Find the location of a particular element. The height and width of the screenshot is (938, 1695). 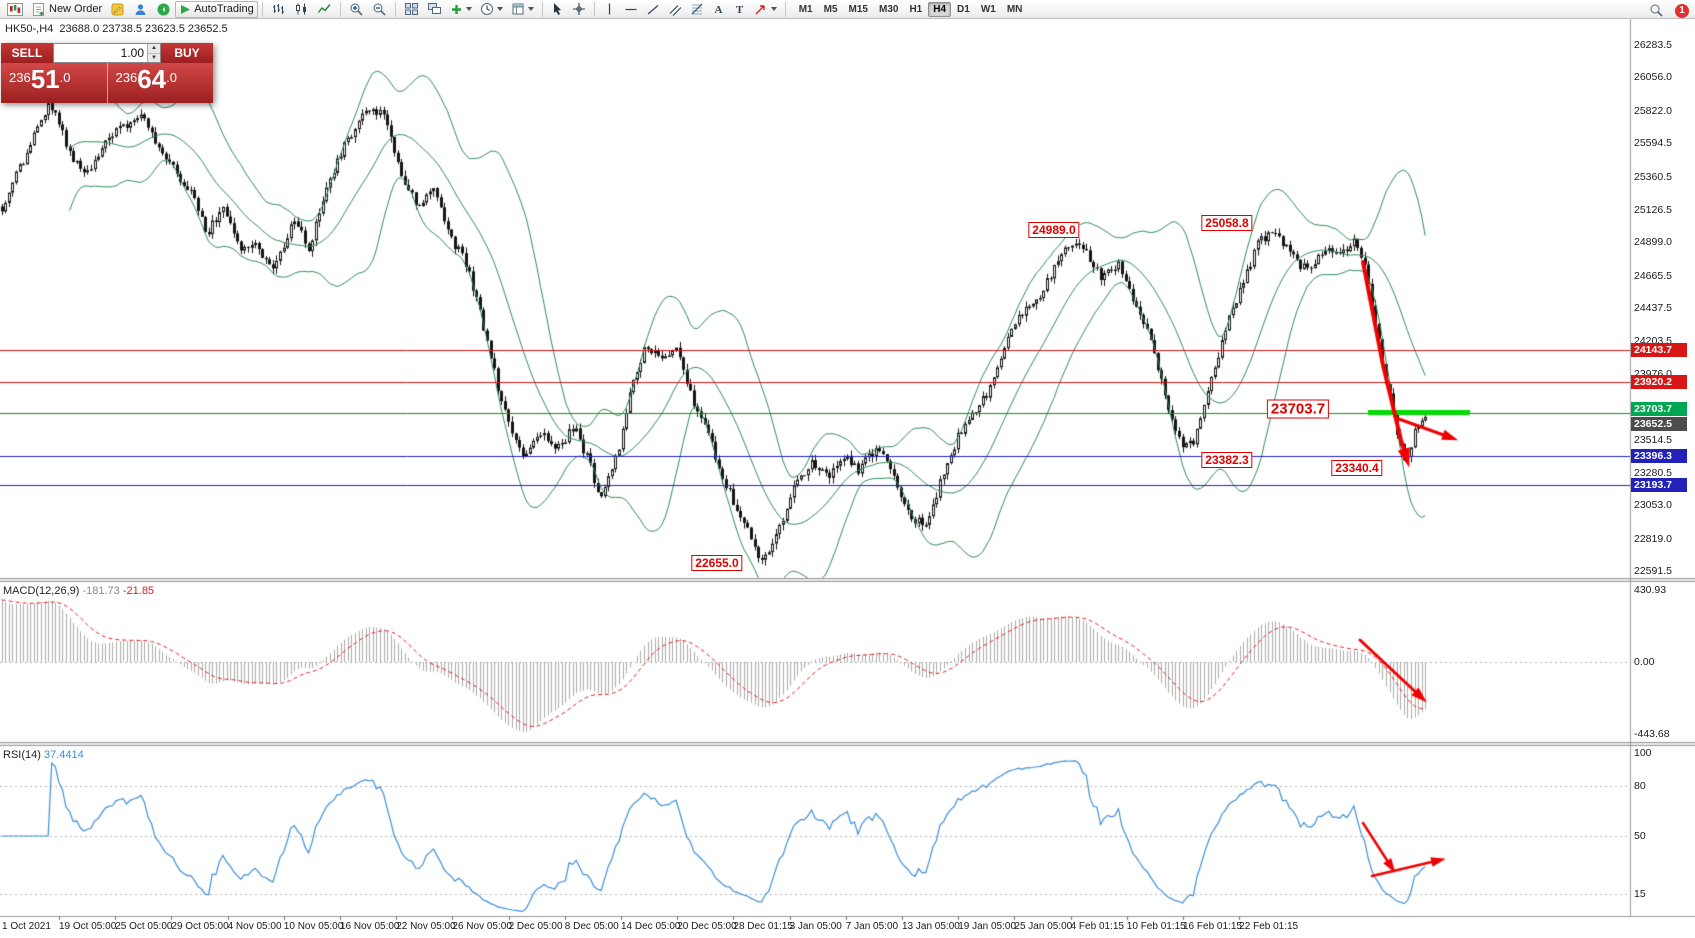

line-chart-icon is located at coordinates (324, 8).